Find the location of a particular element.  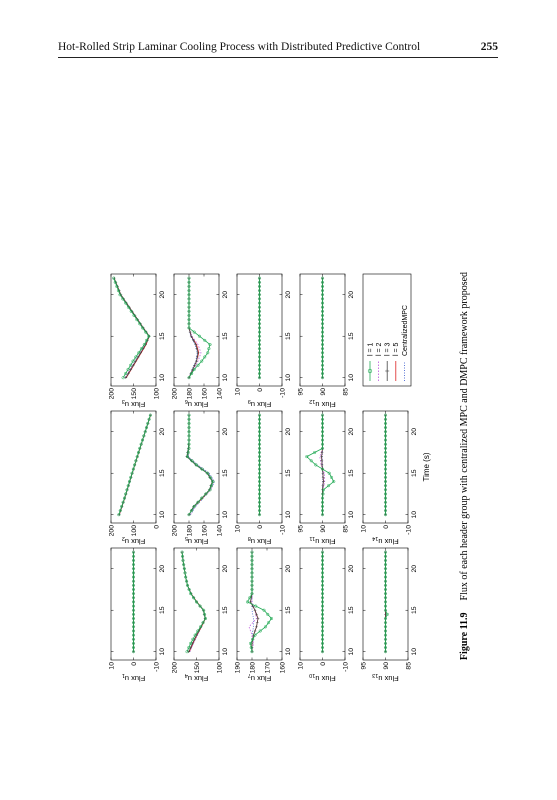

y-tick-label: 100 is located at coordinates (134, 531).